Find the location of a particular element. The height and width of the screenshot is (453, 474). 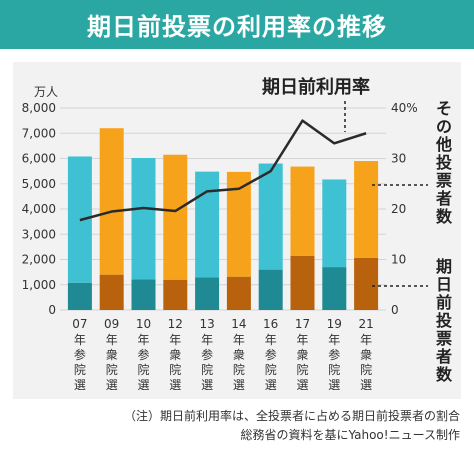

x-tick-year: 12 is located at coordinates (175, 324).